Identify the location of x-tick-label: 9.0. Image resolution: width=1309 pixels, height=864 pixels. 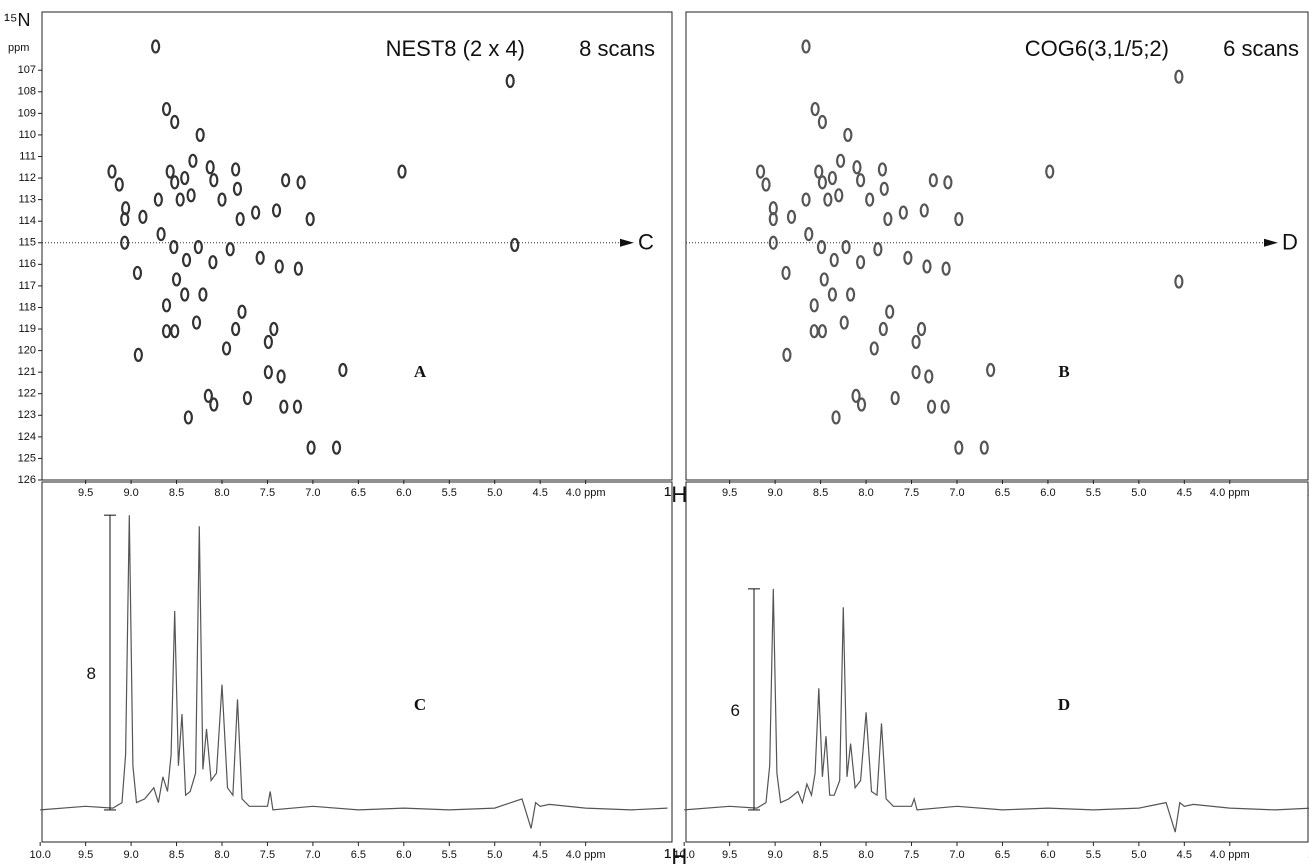
(130, 493).